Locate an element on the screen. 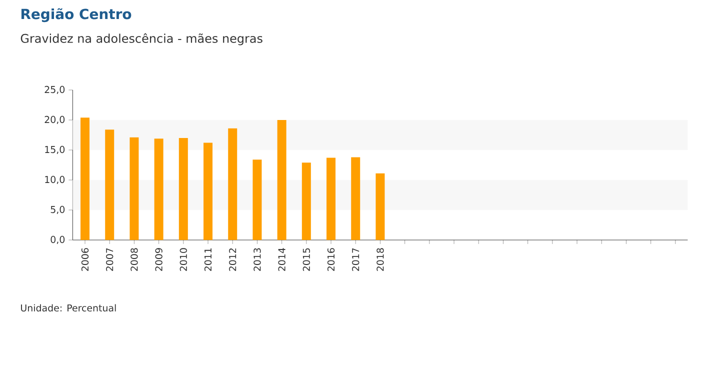 This screenshot has height=371, width=710. y-tick-label: 20,0 is located at coordinates (54, 120).